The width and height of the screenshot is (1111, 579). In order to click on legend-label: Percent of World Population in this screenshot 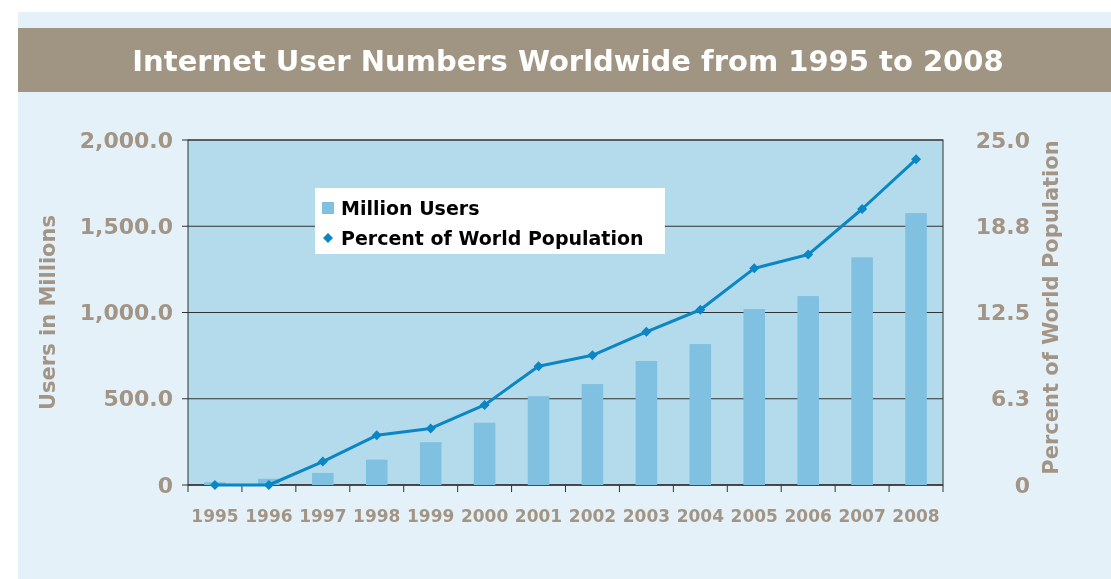, I will do `click(492, 237)`.